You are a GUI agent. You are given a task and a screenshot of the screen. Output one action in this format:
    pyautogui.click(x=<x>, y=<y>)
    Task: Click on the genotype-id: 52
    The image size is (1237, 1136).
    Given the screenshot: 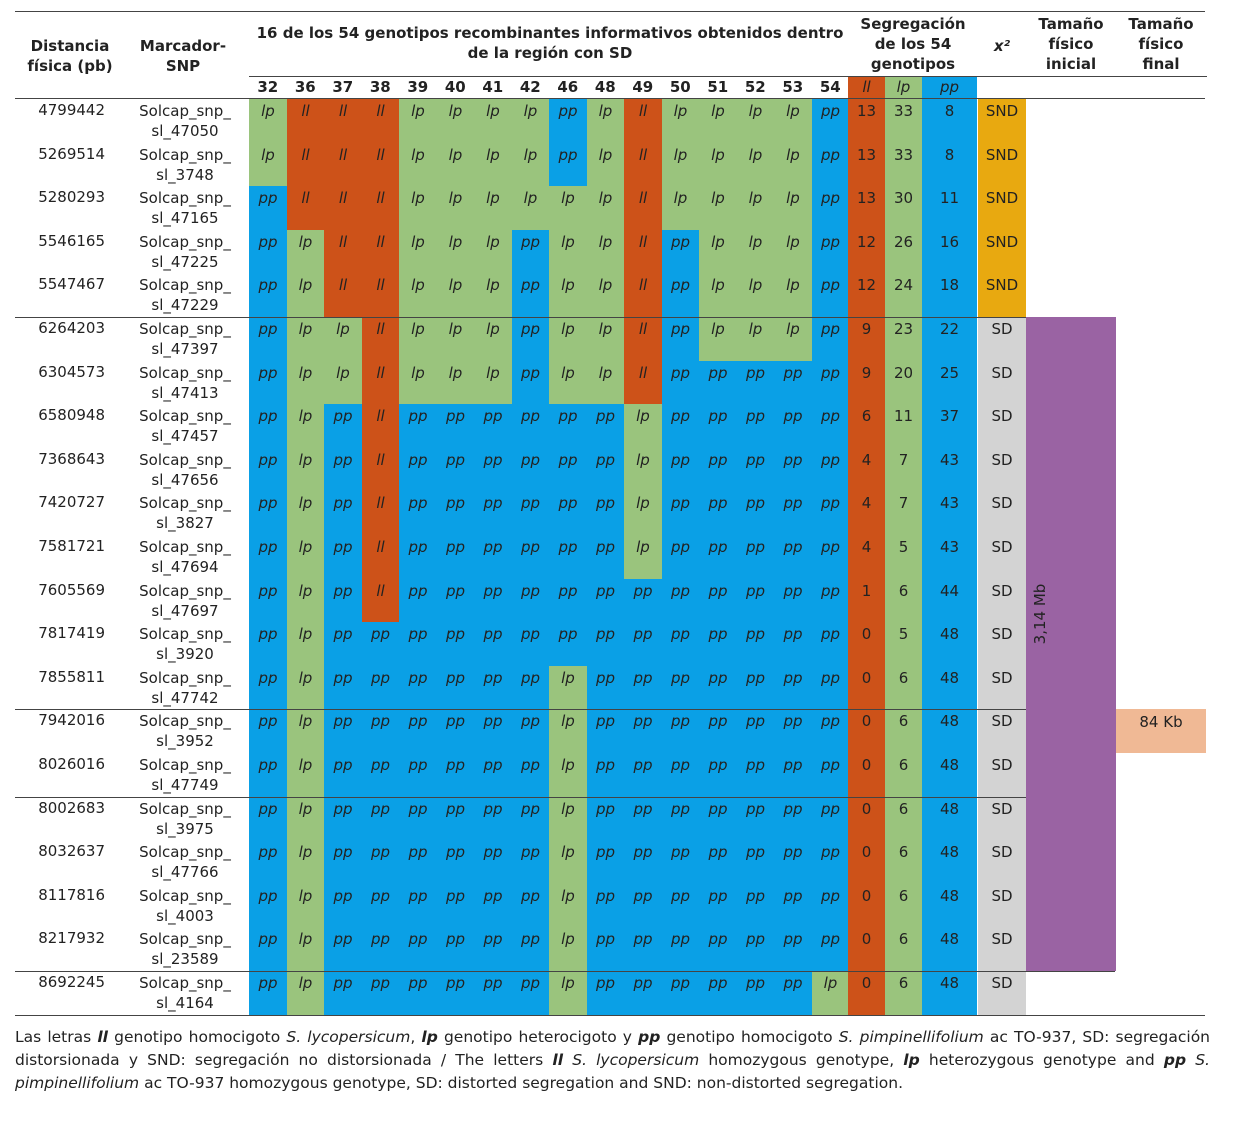 What is the action you would take?
    pyautogui.click(x=755, y=87)
    